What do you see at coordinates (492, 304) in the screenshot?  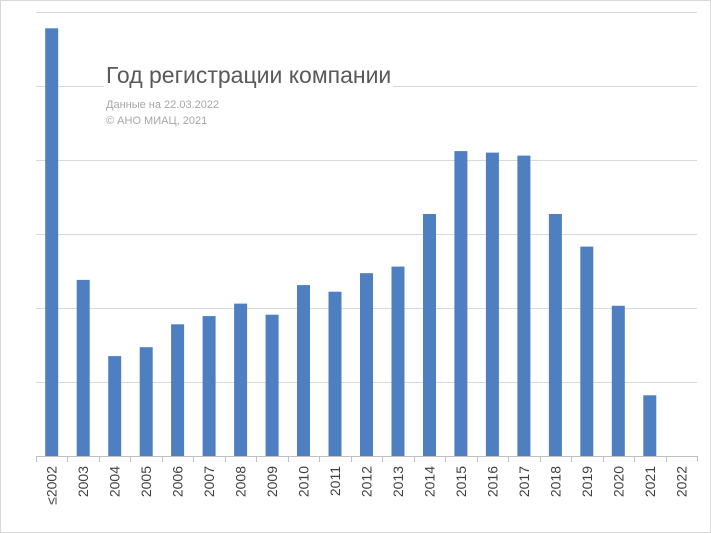 I see `bar-2016` at bounding box center [492, 304].